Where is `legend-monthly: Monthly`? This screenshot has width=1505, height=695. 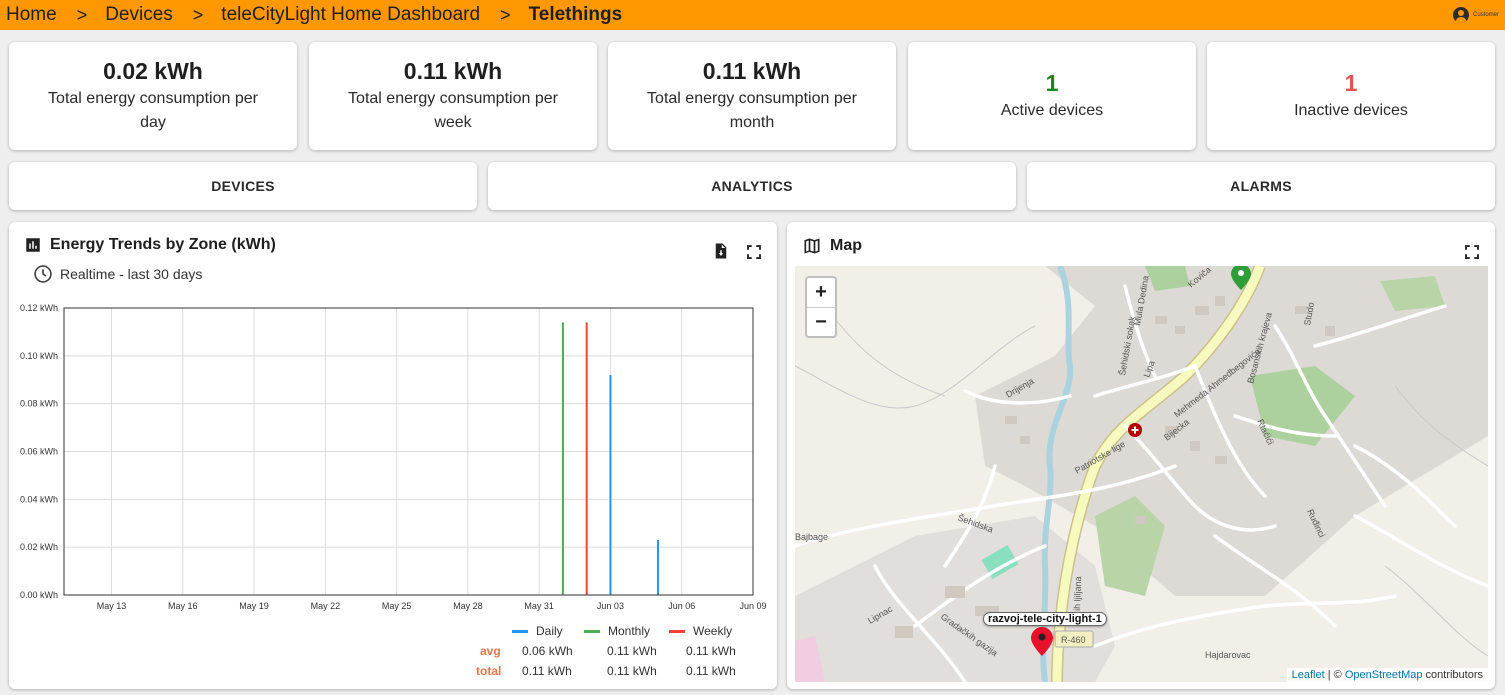 legend-monthly: Monthly is located at coordinates (617, 631).